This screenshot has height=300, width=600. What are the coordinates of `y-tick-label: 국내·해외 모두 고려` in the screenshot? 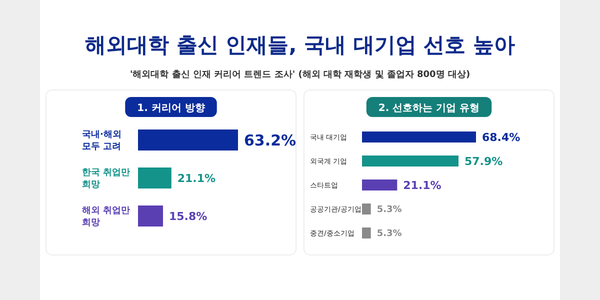 It's located at (102, 141).